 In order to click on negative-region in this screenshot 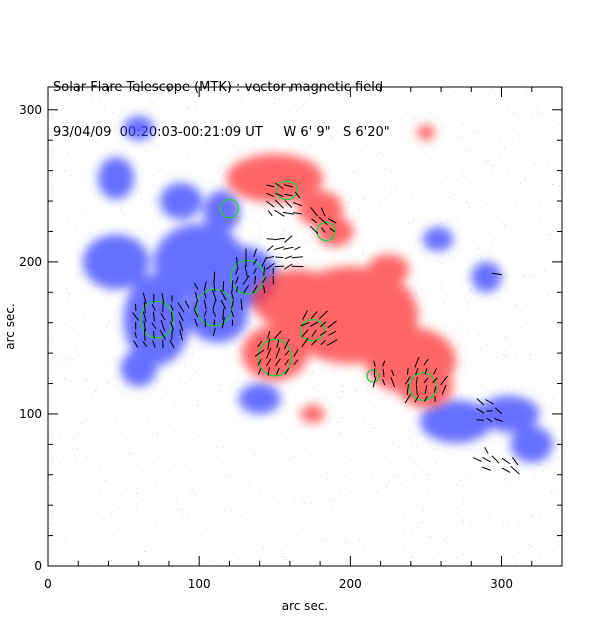, I will do `click(259, 398)`.